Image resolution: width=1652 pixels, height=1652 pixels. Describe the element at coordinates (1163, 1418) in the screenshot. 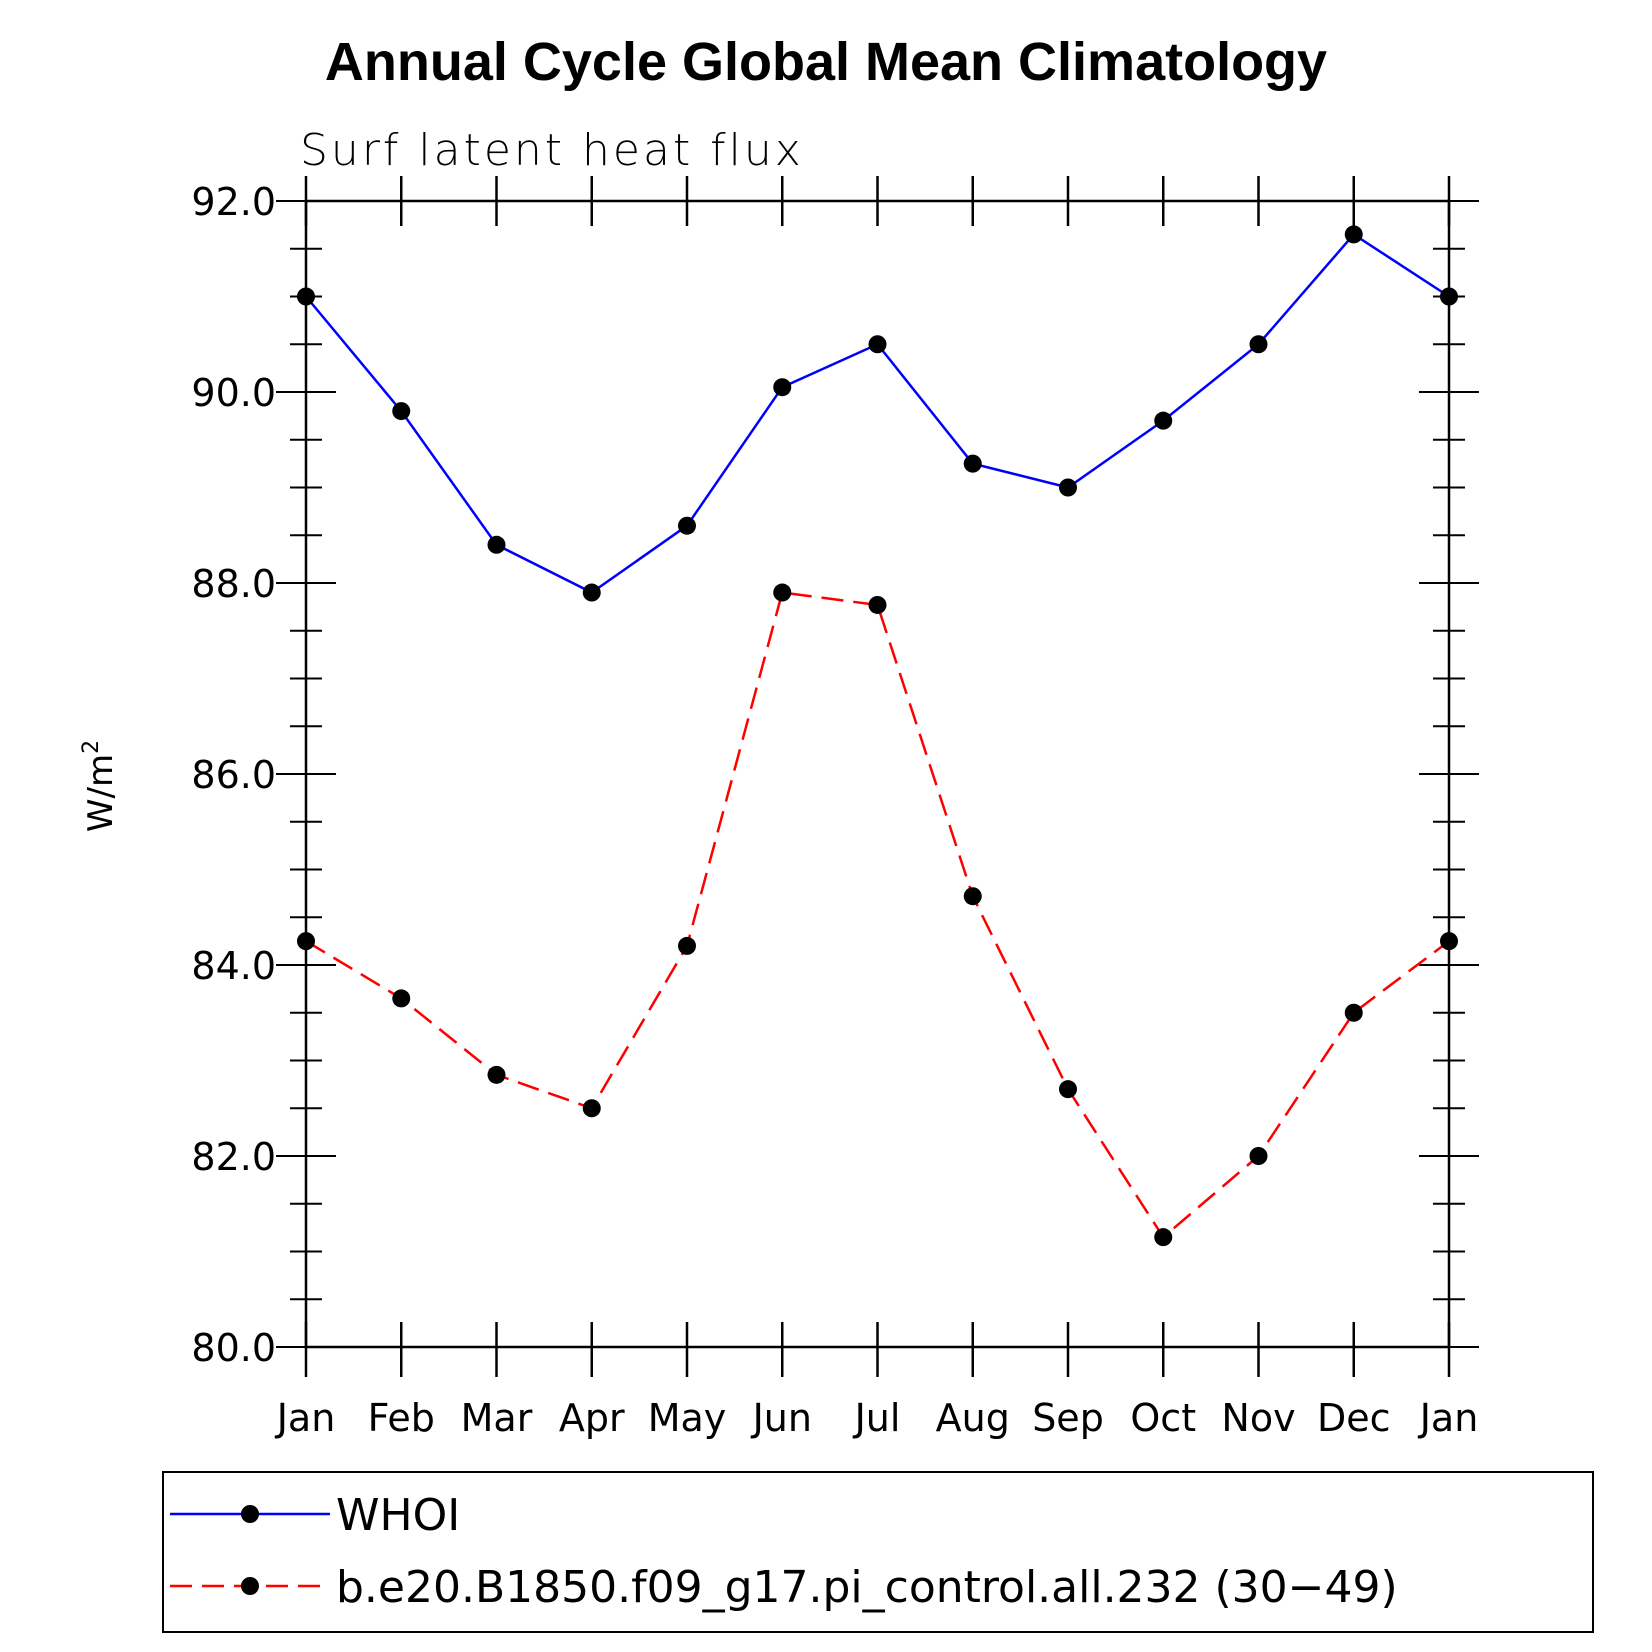

I see `x-tick-label: Oct` at that location.